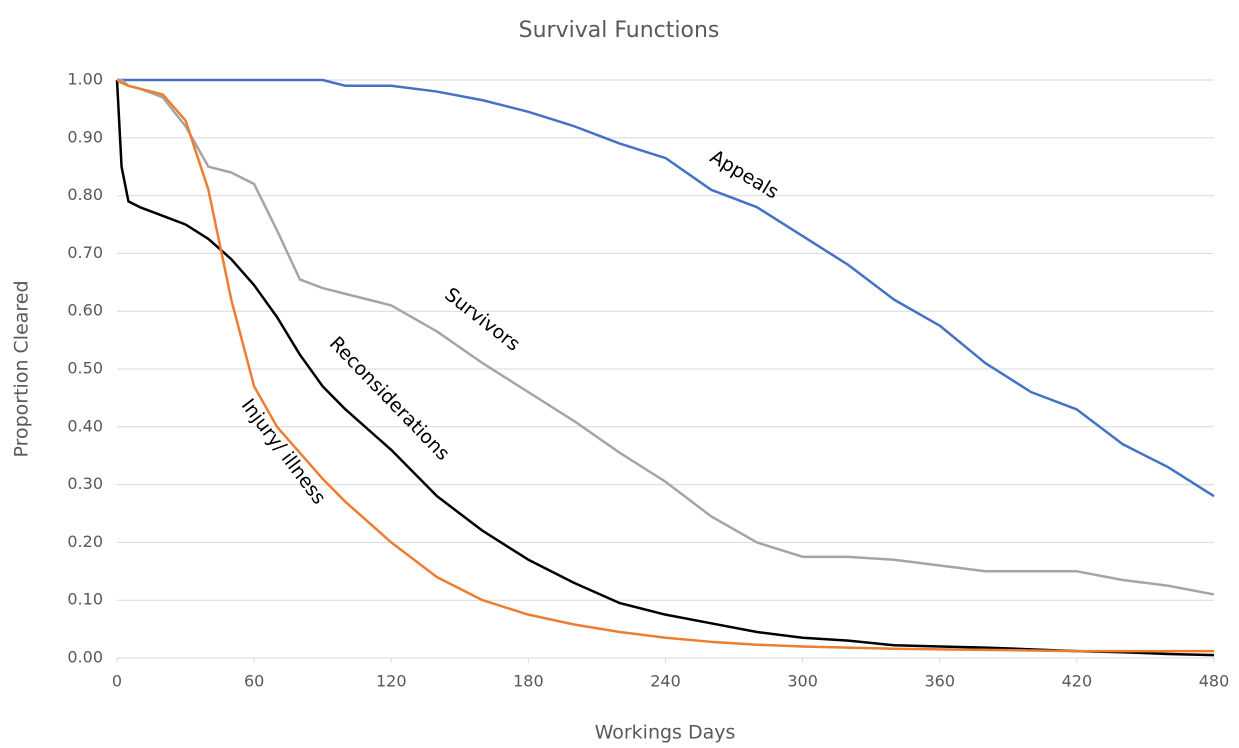  Describe the element at coordinates (85, 483) in the screenshot. I see `y-tick-label: 0.30` at that location.